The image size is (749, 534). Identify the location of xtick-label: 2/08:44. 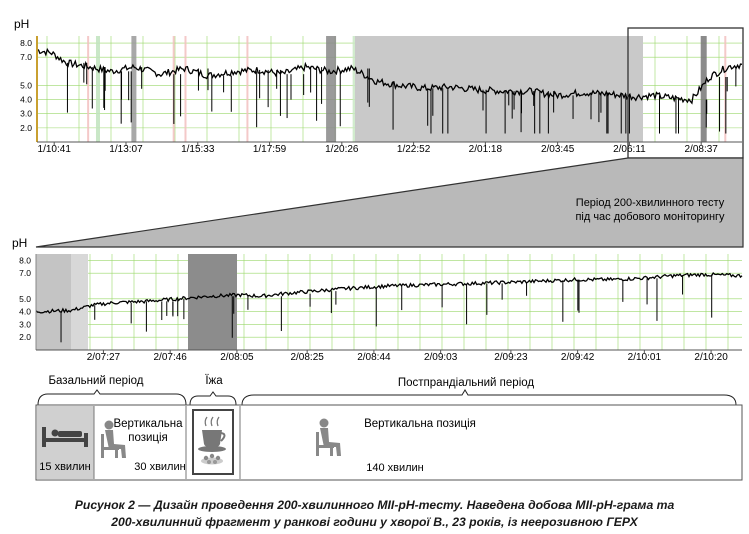
(374, 357).